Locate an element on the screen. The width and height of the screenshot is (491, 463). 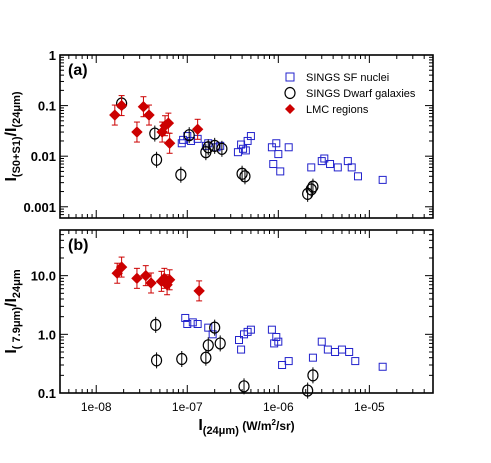
y-tick-label: 0.01 is located at coordinates (43, 156).